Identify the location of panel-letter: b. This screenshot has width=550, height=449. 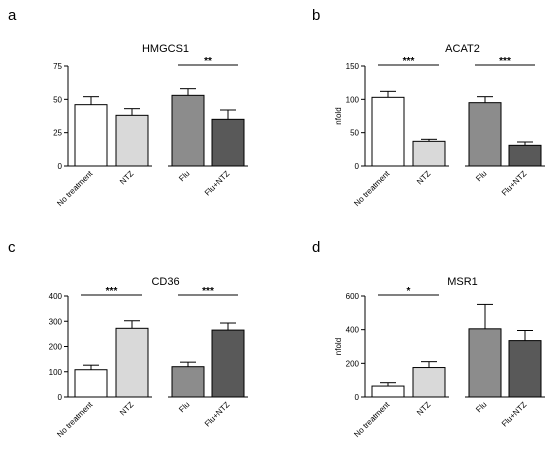
(316, 15).